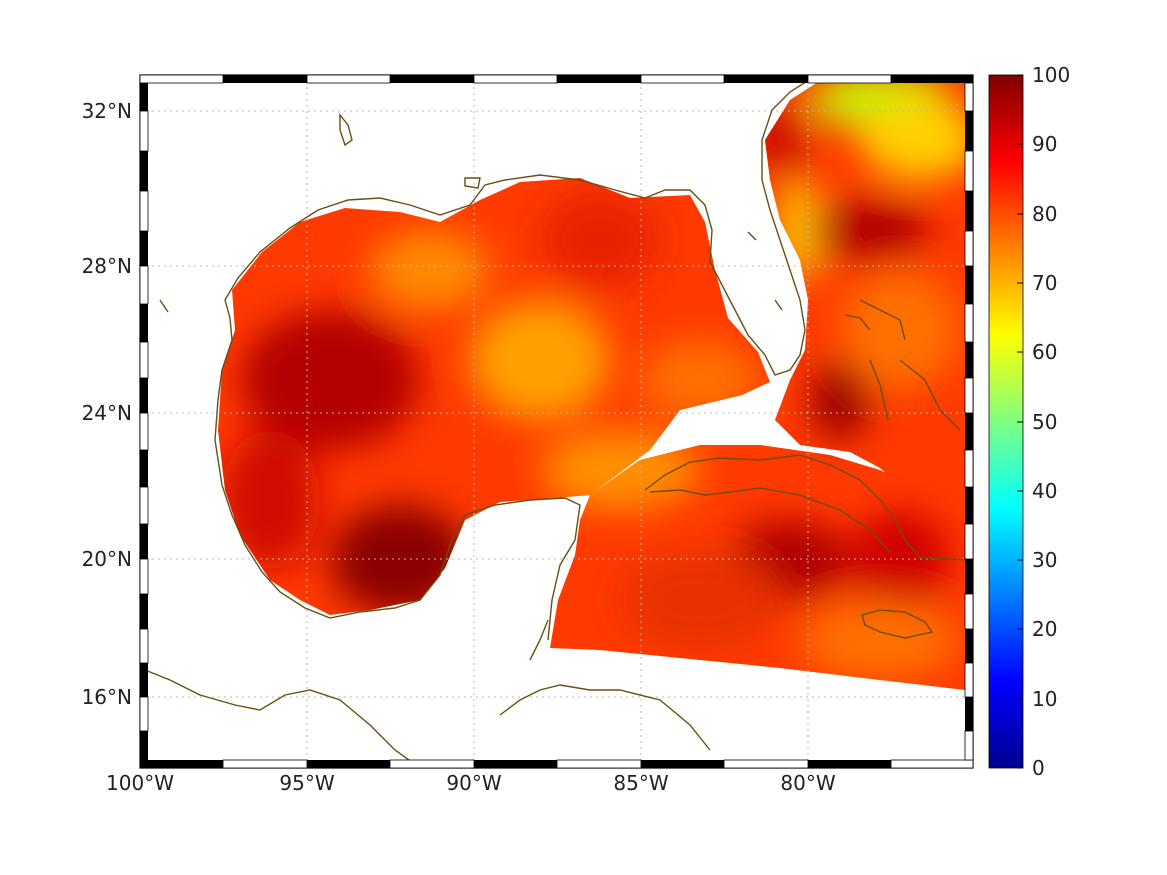 This screenshot has height=875, width=1167. I want to click on lat-tick-32n: 32°N, so click(107, 111).